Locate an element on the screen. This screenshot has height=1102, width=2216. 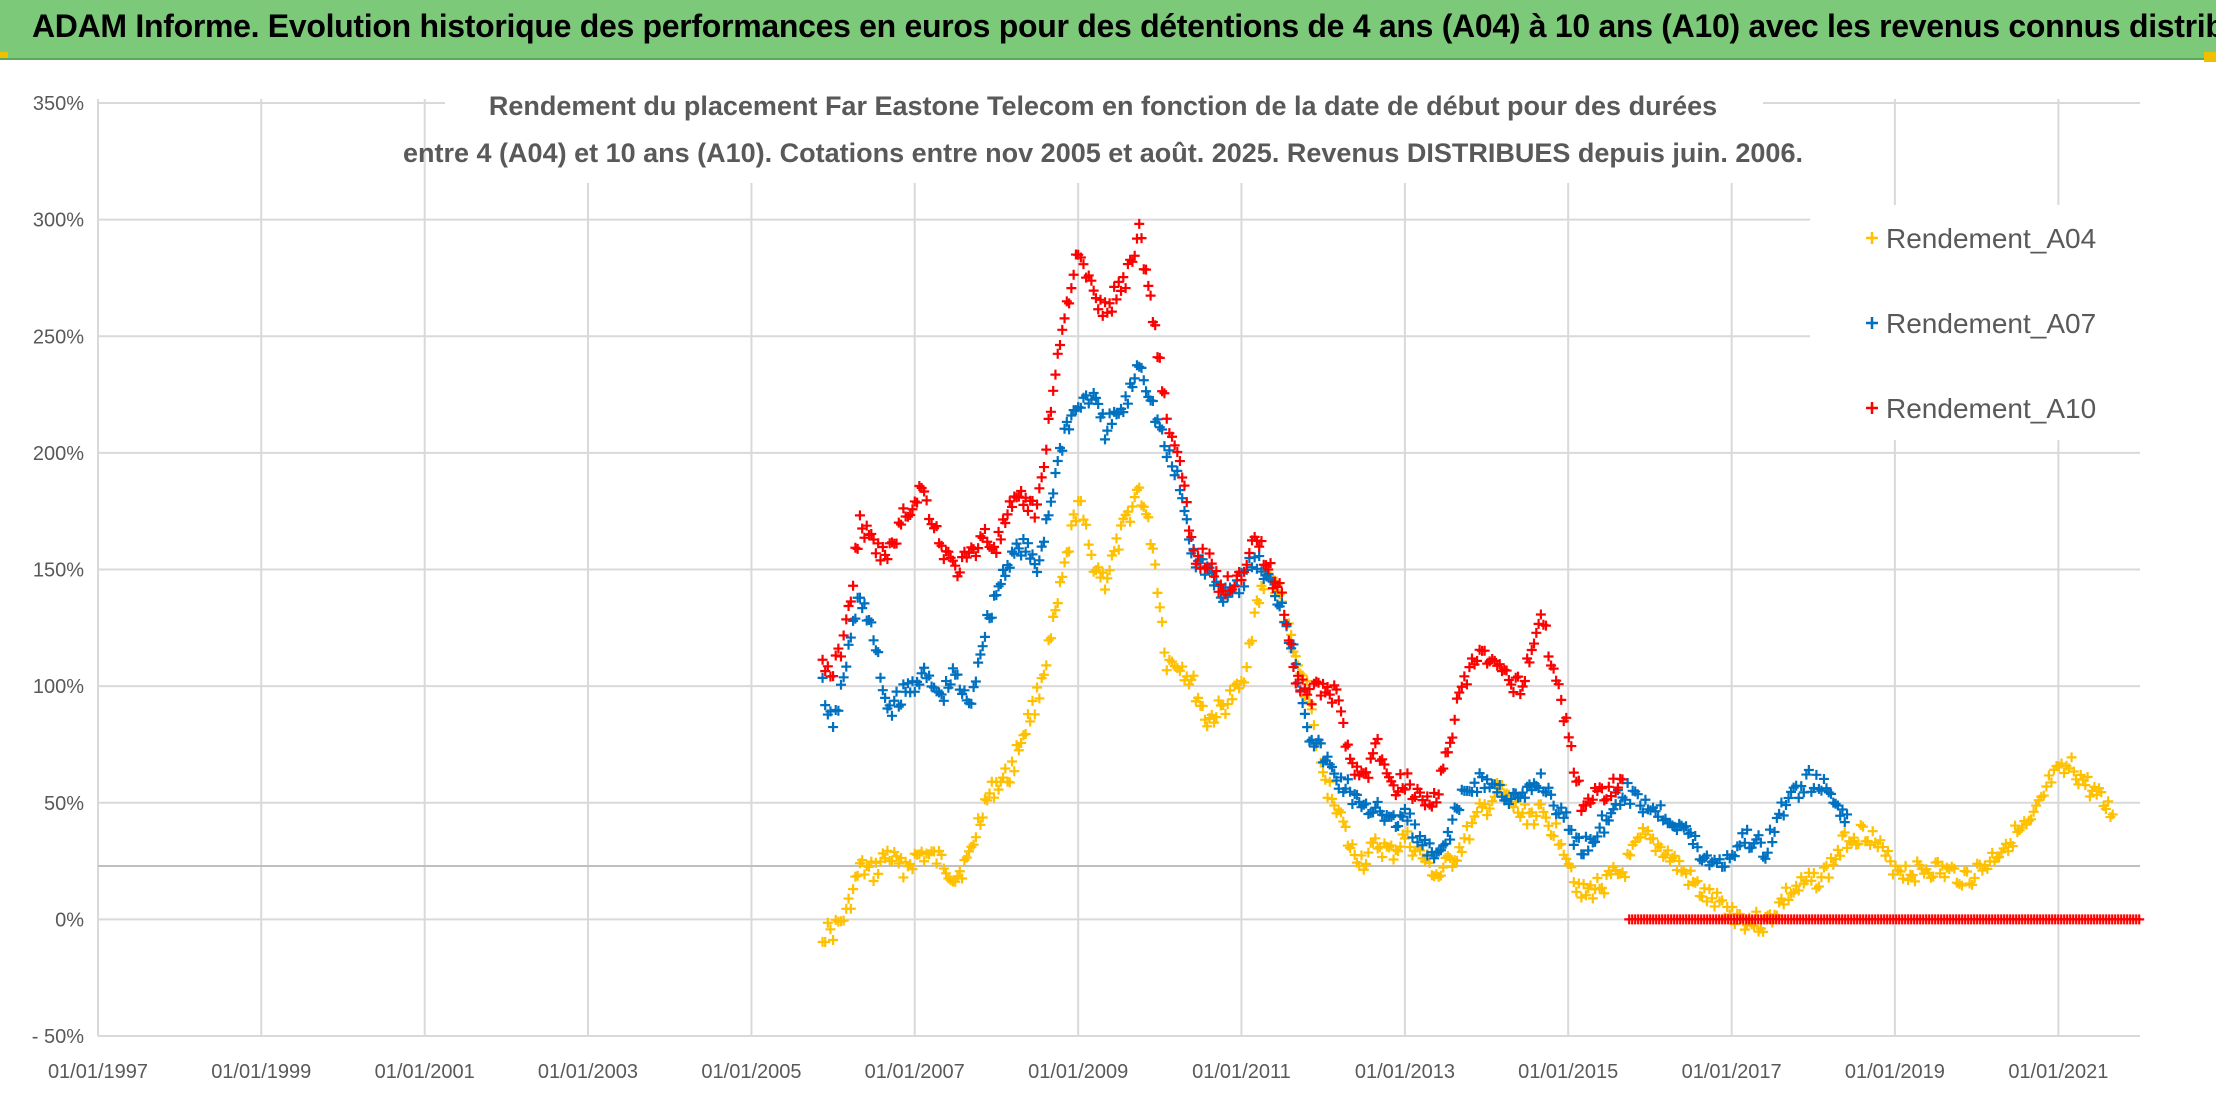
x-tick-label: 01/01/2013 is located at coordinates (1405, 1072).